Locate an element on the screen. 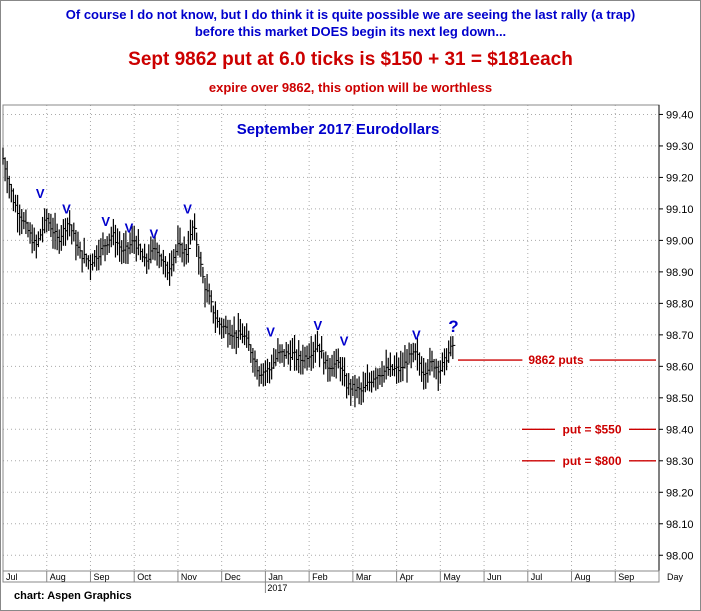 The image size is (701, 611). y-tick-label: 98.40 is located at coordinates (680, 430).